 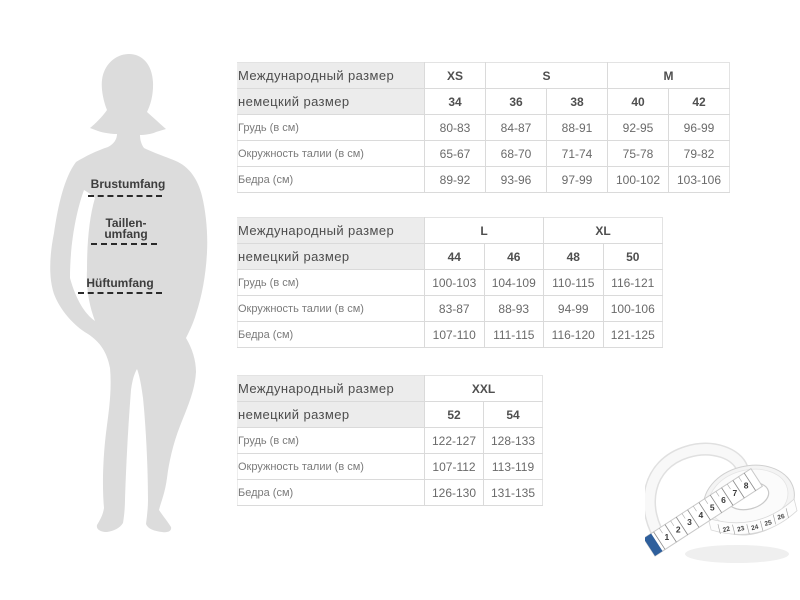 What do you see at coordinates (632, 256) in the screenshot?
I see `german-size-50: 50` at bounding box center [632, 256].